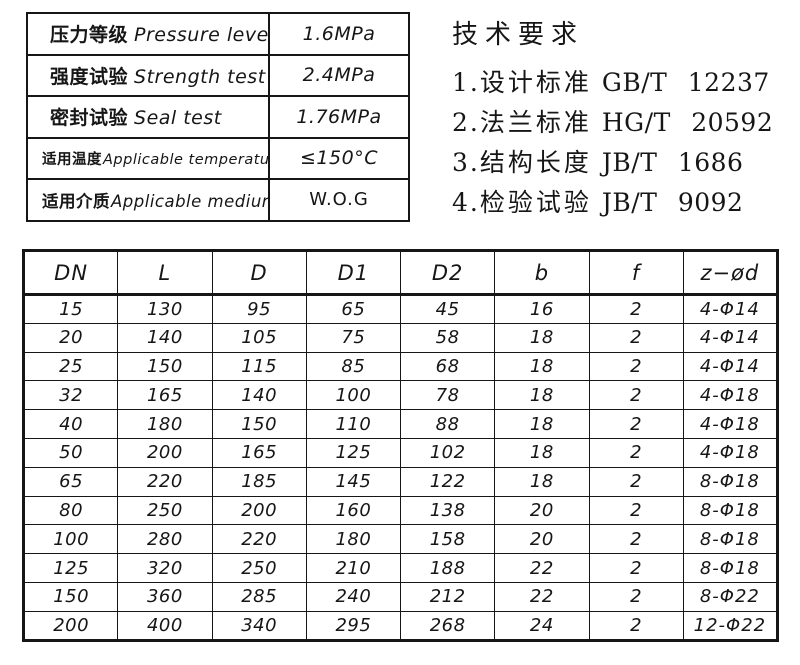 The height and width of the screenshot is (665, 800). What do you see at coordinates (447, 452) in the screenshot?
I see `table-cell: 102` at bounding box center [447, 452].